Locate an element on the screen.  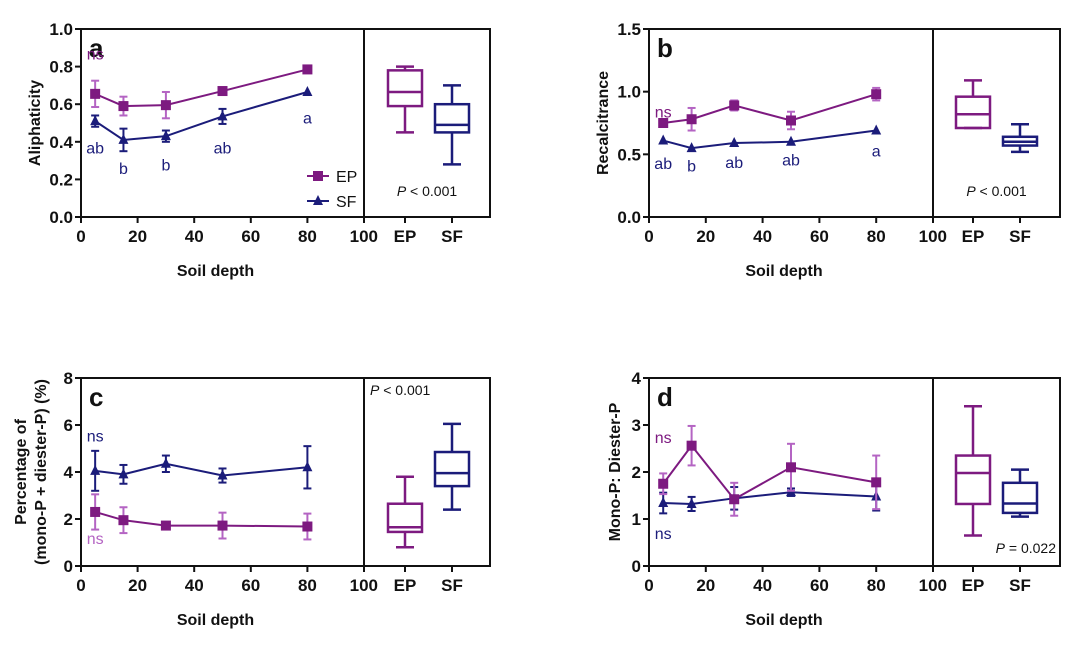
y-axis: 0.0 0.5 1.0 1.5 is located at coordinates (633, 123).